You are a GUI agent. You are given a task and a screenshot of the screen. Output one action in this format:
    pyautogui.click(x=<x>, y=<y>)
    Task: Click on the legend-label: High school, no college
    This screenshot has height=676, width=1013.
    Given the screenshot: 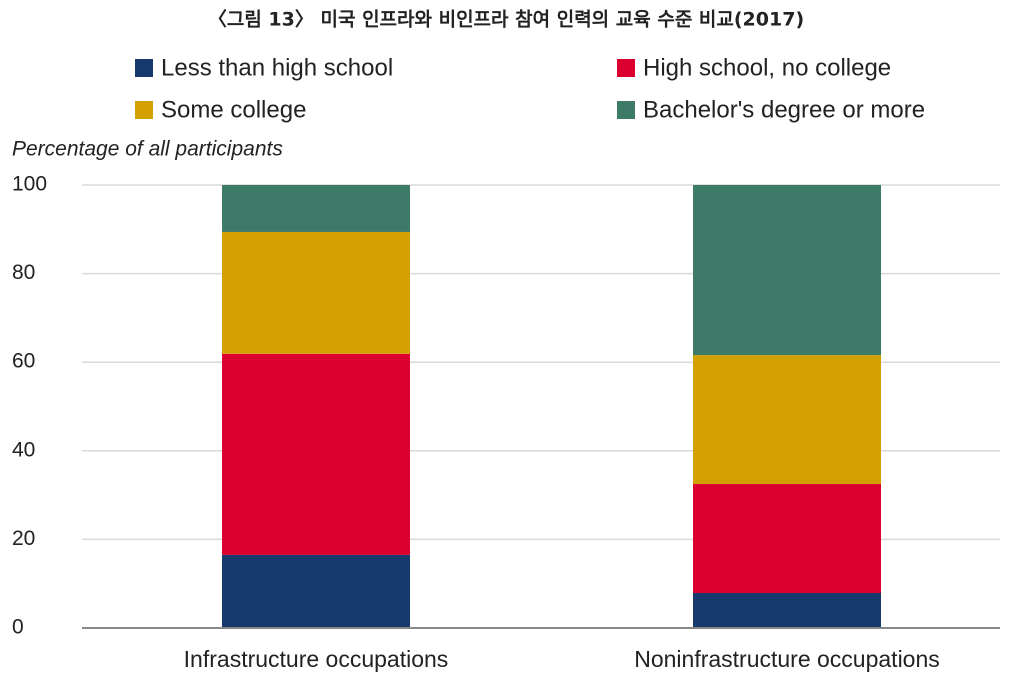 What is the action you would take?
    pyautogui.click(x=767, y=67)
    